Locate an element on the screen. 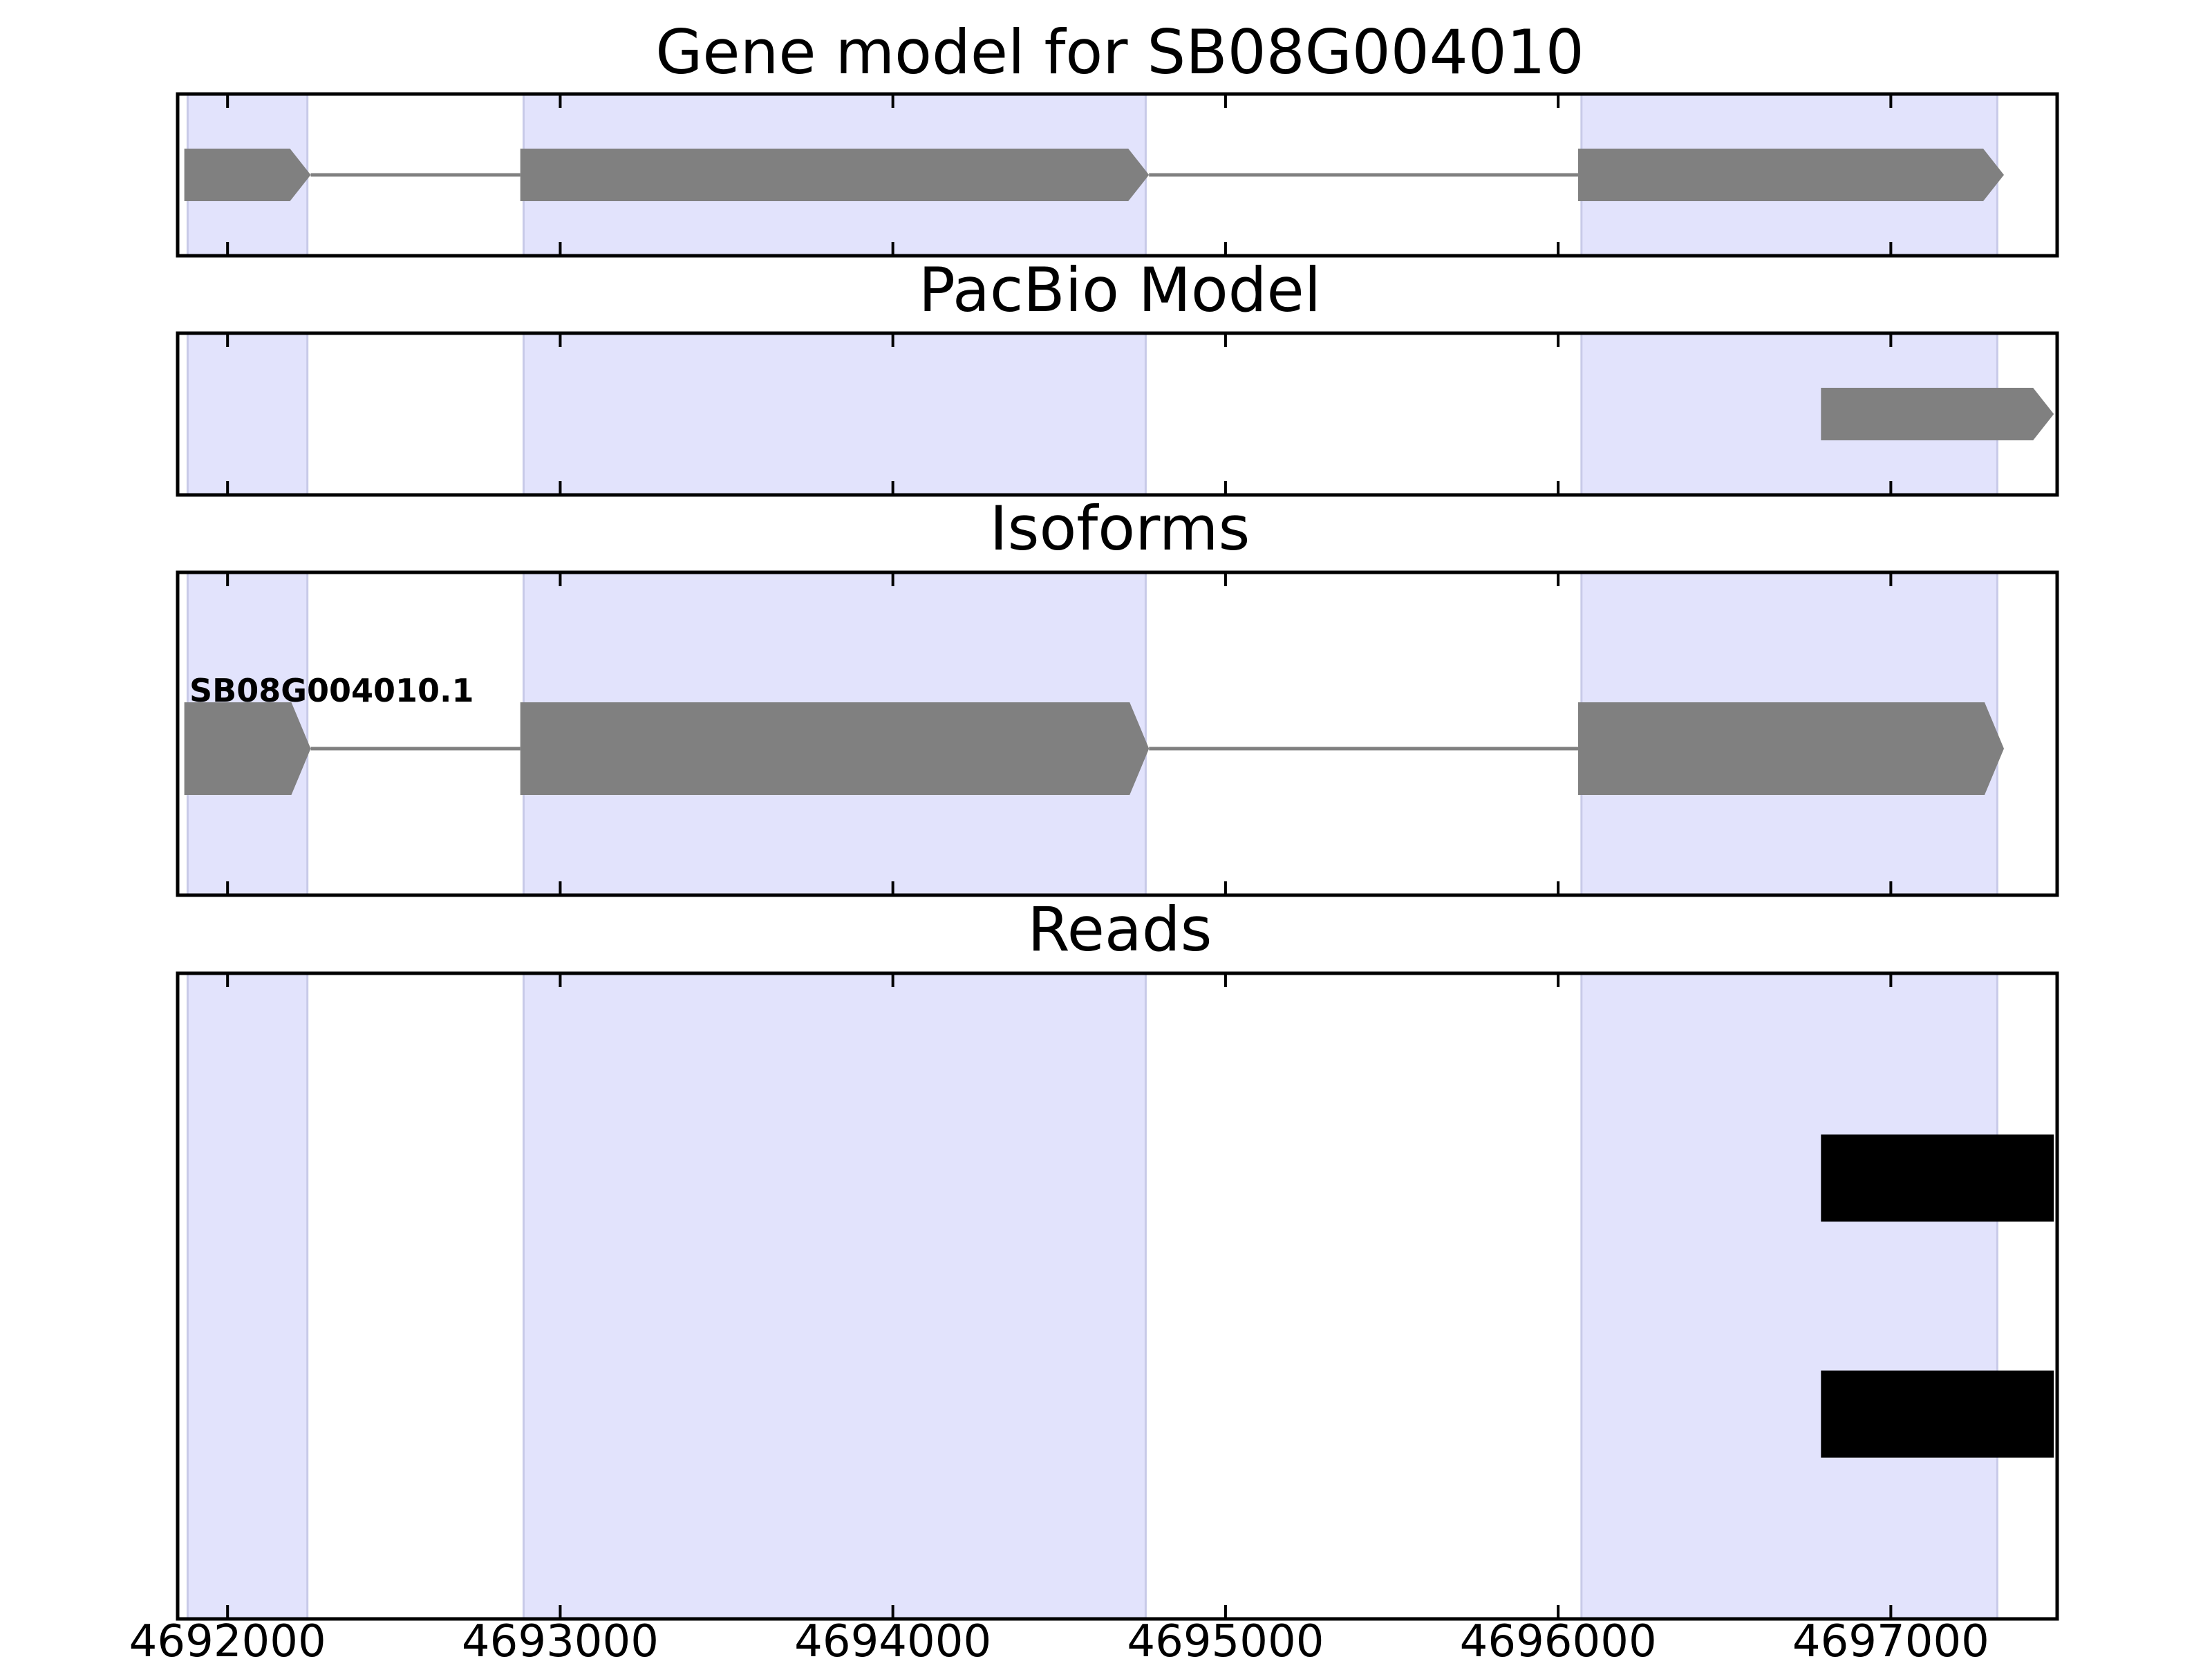 Image resolution: width=2212 pixels, height=1659 pixels. gene-model-panel is located at coordinates (1094, 175).